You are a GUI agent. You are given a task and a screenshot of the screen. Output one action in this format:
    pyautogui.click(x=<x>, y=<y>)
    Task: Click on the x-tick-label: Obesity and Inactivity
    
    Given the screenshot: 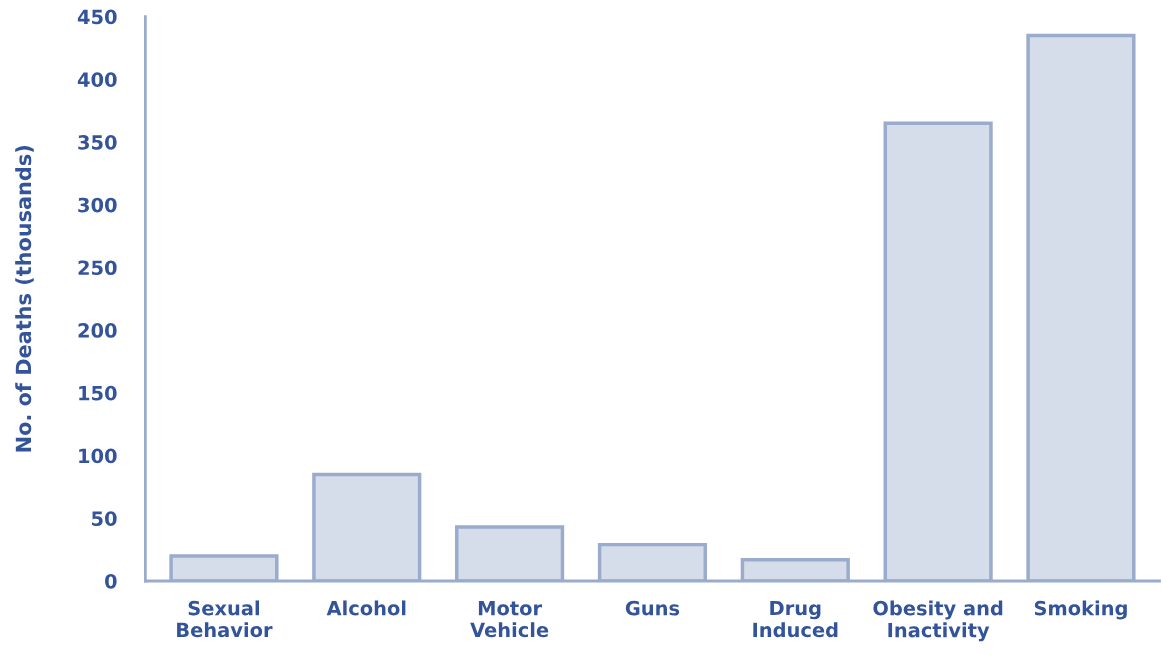 What is the action you would take?
    pyautogui.click(x=938, y=621)
    